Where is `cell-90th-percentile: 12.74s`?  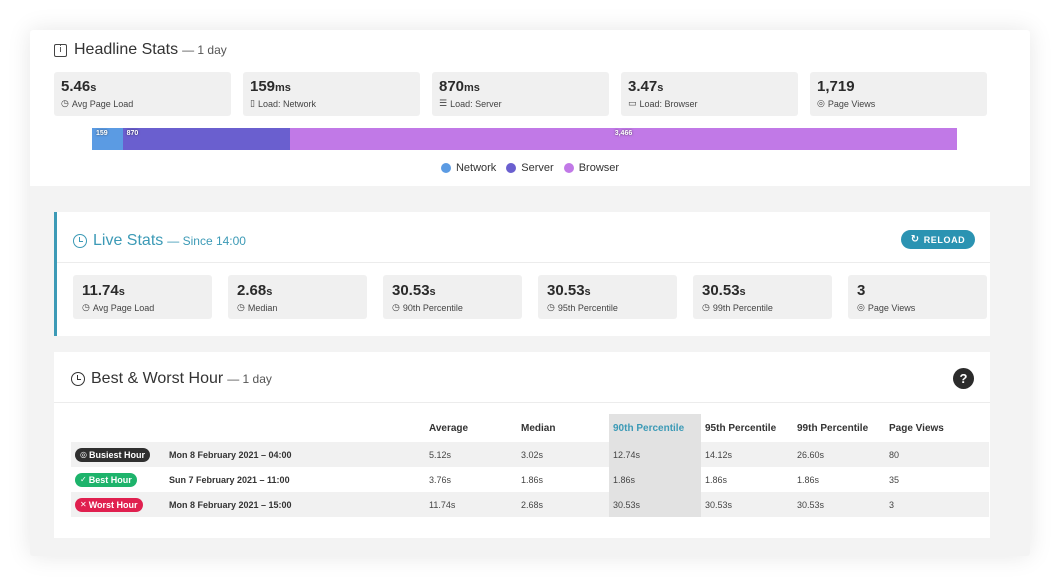
cell-90th-percentile: 12.74s is located at coordinates (655, 454).